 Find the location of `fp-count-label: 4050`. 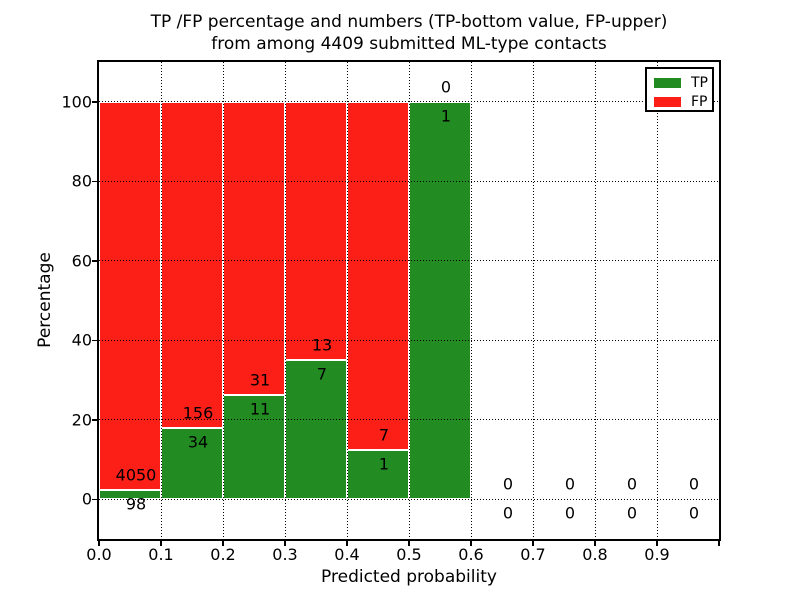

fp-count-label: 4050 is located at coordinates (136, 475).